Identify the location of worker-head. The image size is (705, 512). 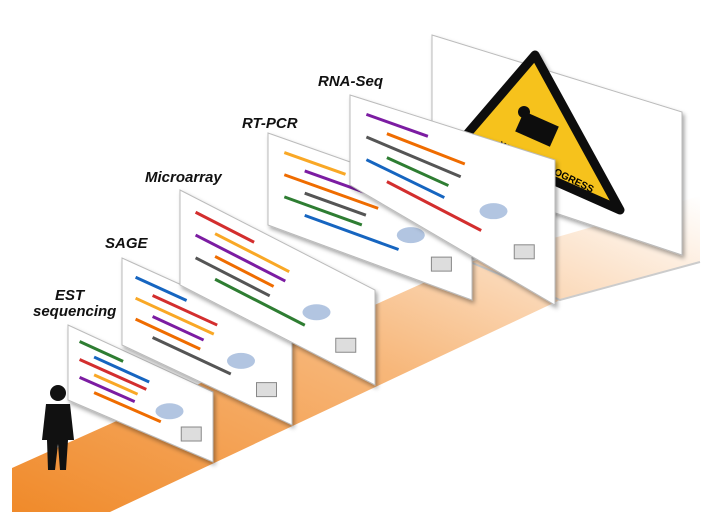
(524, 112).